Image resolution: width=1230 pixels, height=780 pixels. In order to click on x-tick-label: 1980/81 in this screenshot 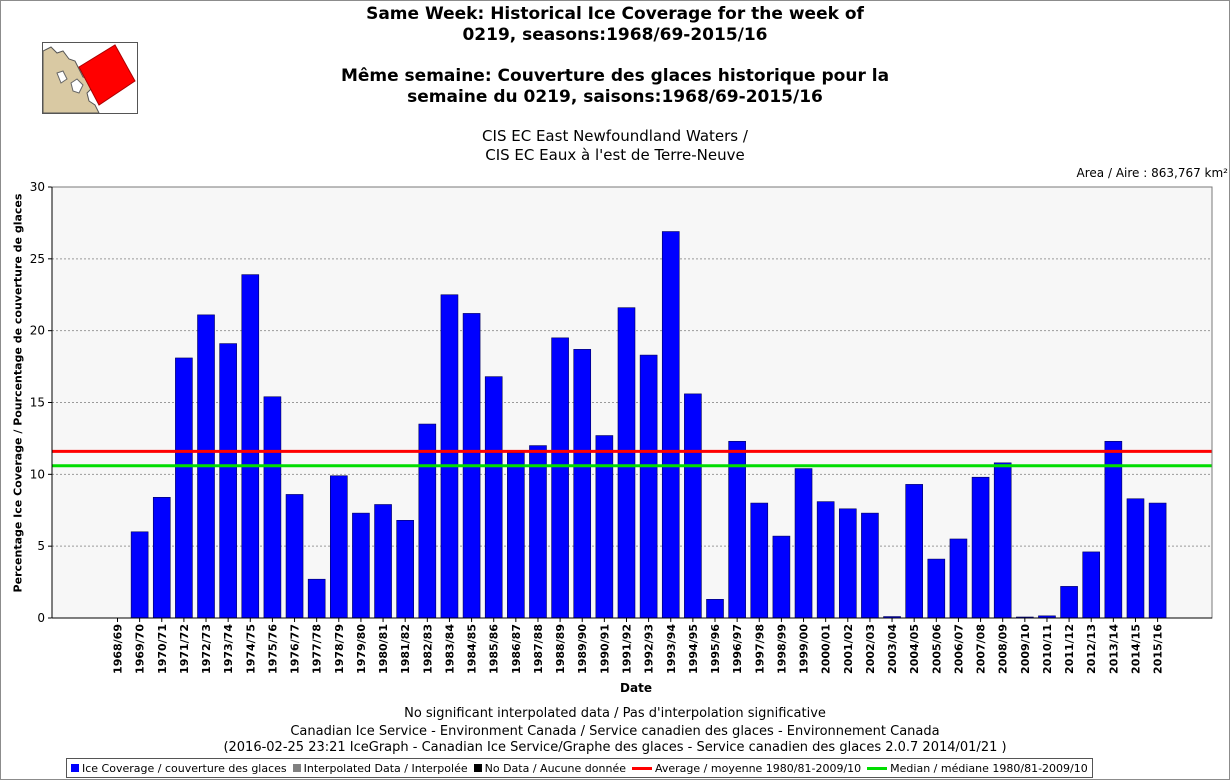, I will do `click(383, 649)`.